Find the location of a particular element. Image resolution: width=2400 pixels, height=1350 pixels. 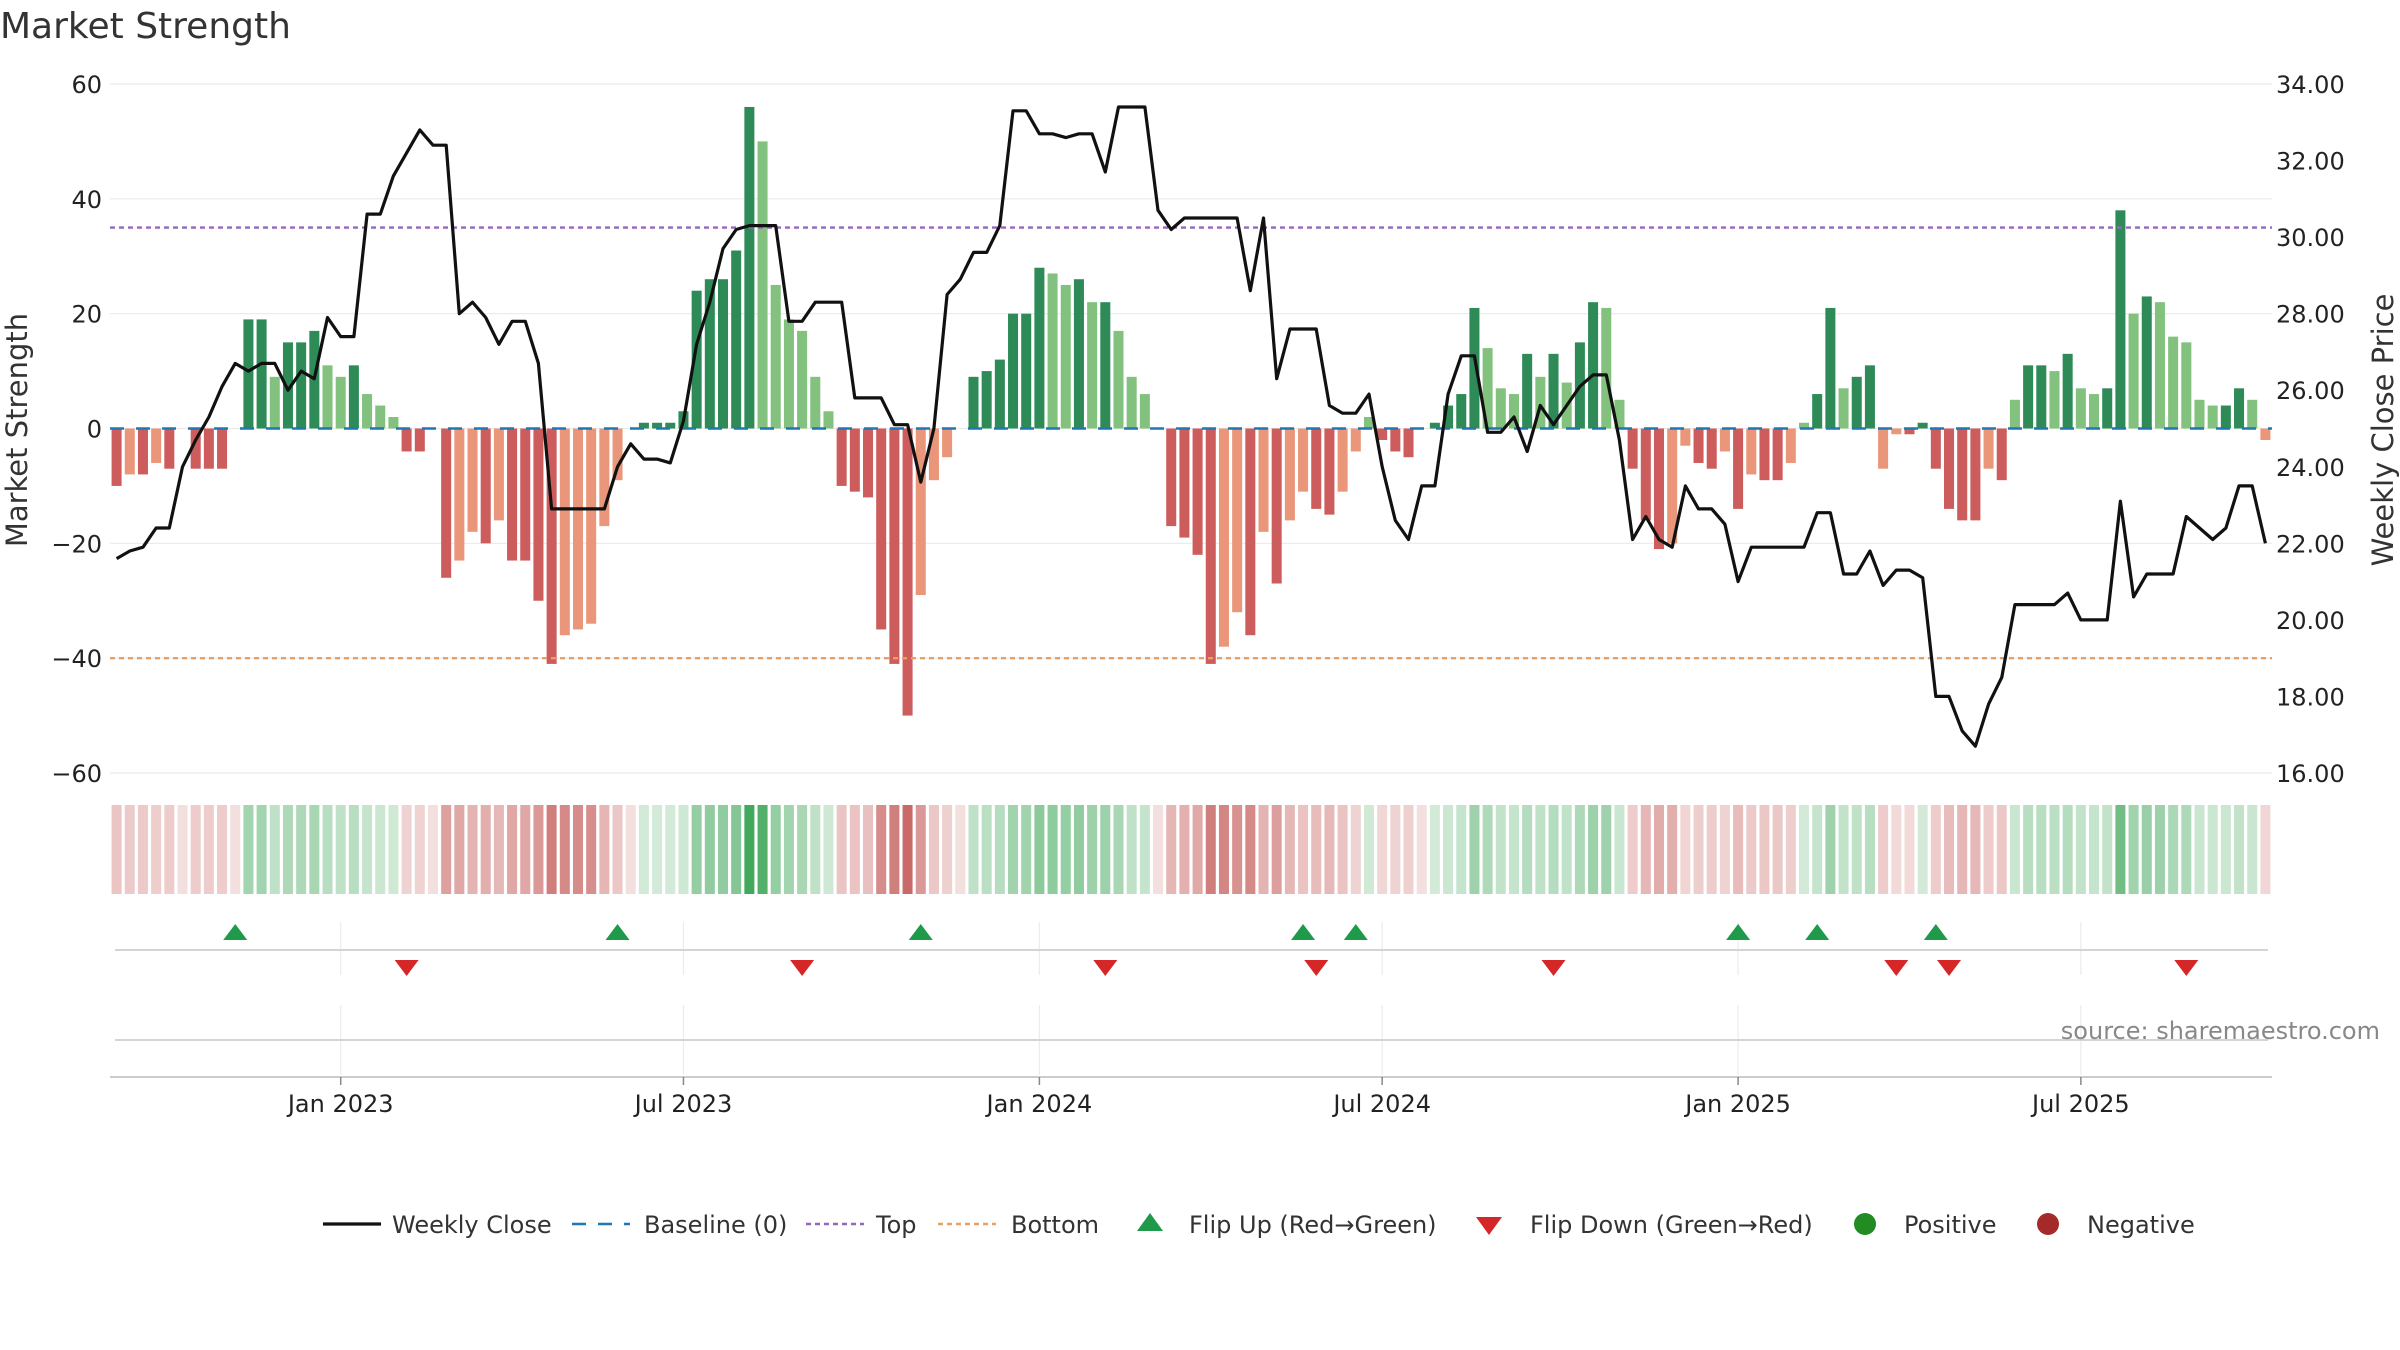

flip-markers-panel is located at coordinates (1191, 998).